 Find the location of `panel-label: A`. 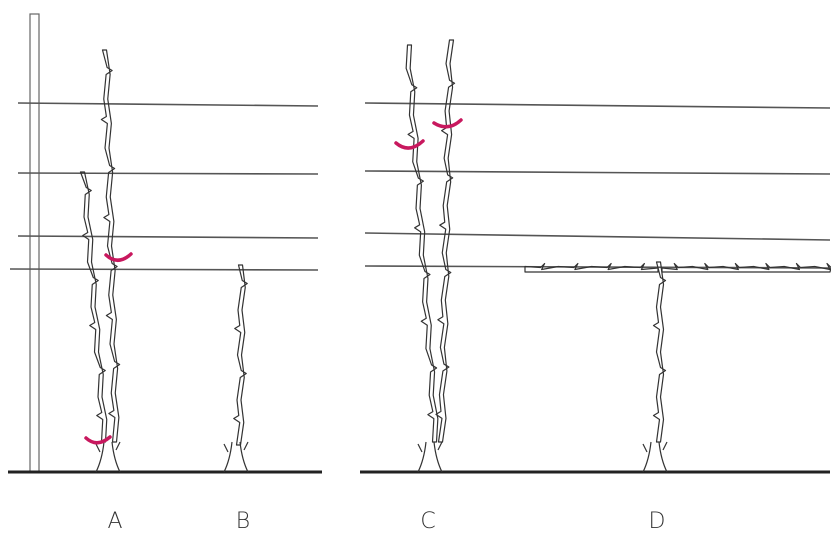

panel-label: A is located at coordinates (114, 521).